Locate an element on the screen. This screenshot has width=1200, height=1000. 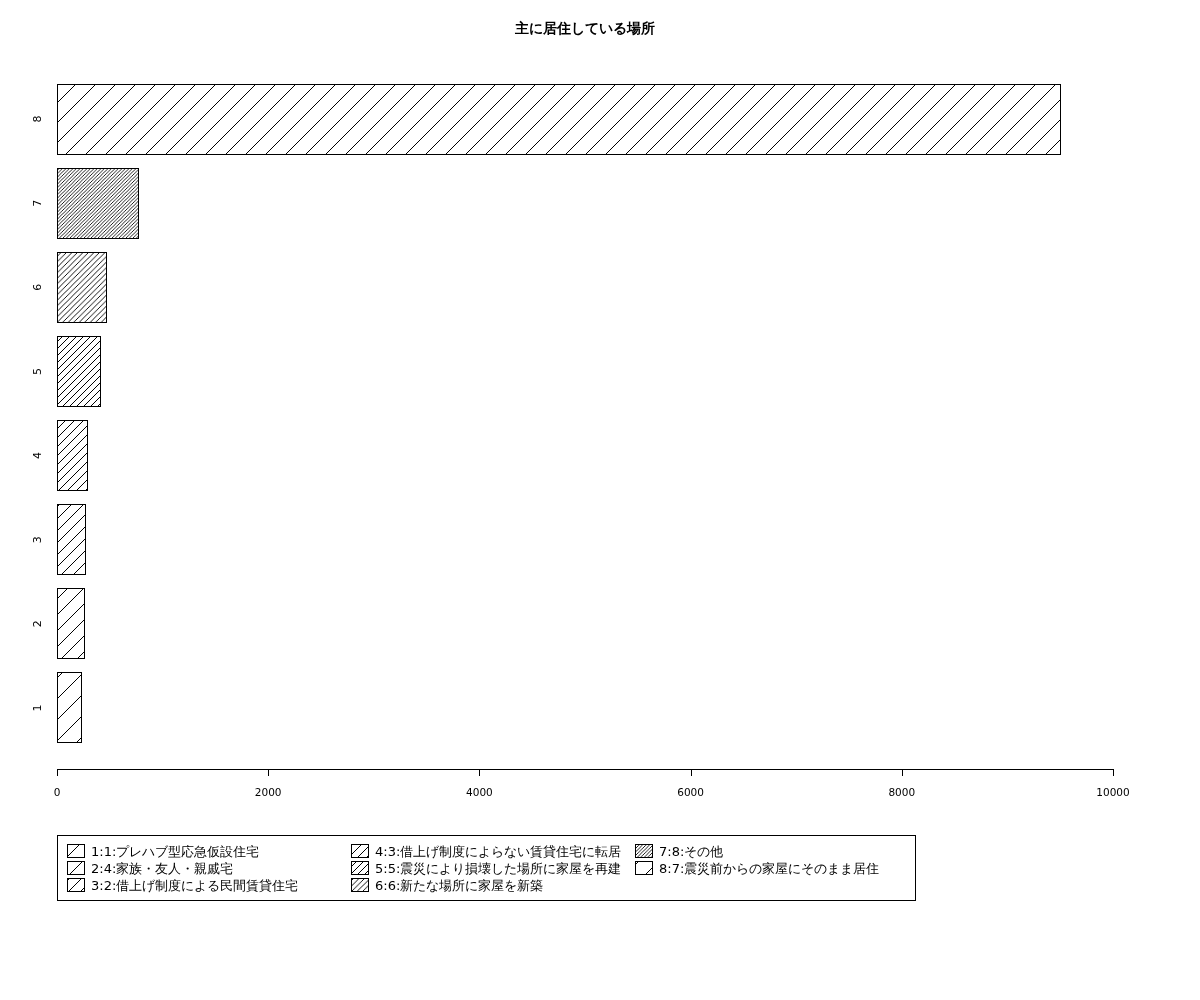
legend-label: 1:1:プレハブ型応急仮設住宅 is located at coordinates (175, 851).